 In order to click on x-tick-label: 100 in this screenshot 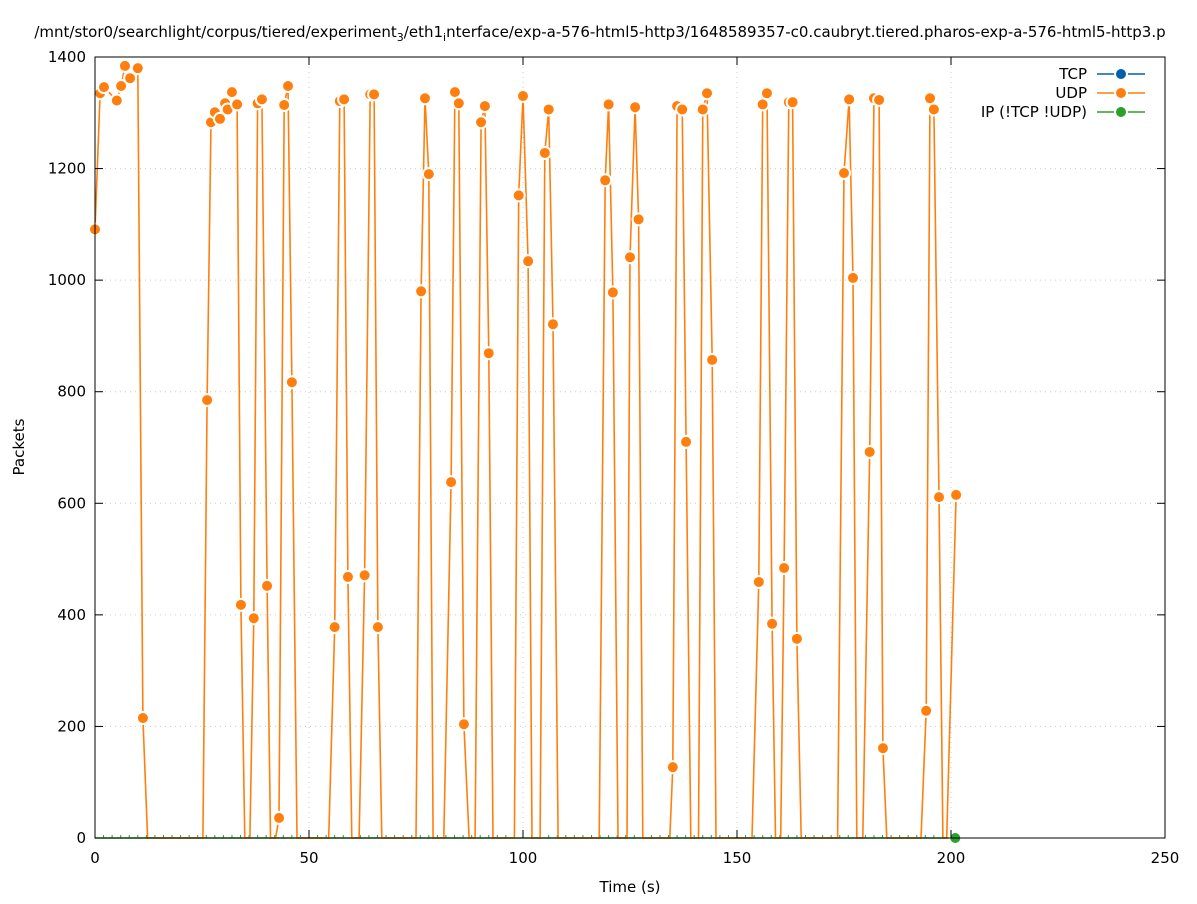, I will do `click(523, 858)`.